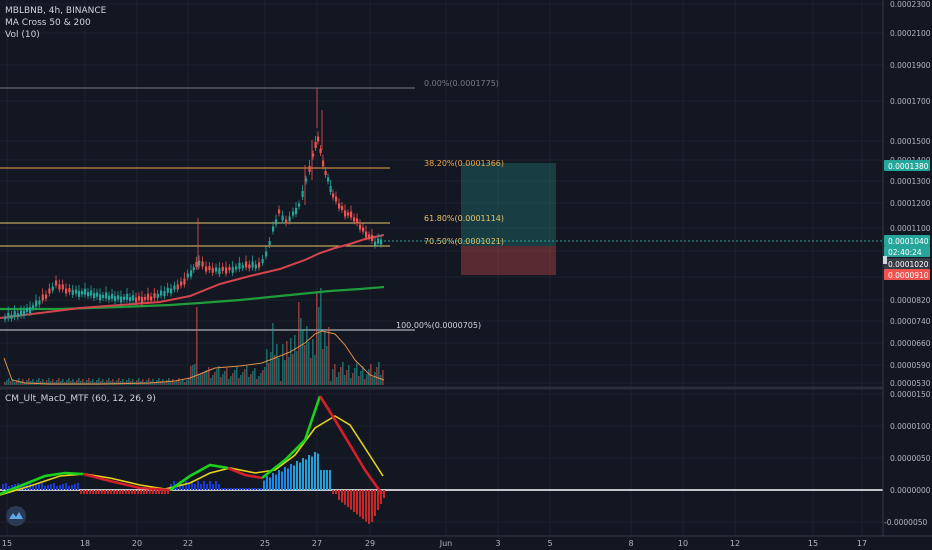  What do you see at coordinates (80, 399) in the screenshot?
I see `macd-legend: CM_Ult_MacD_MTF (60, 12, 26, 9)` at bounding box center [80, 399].